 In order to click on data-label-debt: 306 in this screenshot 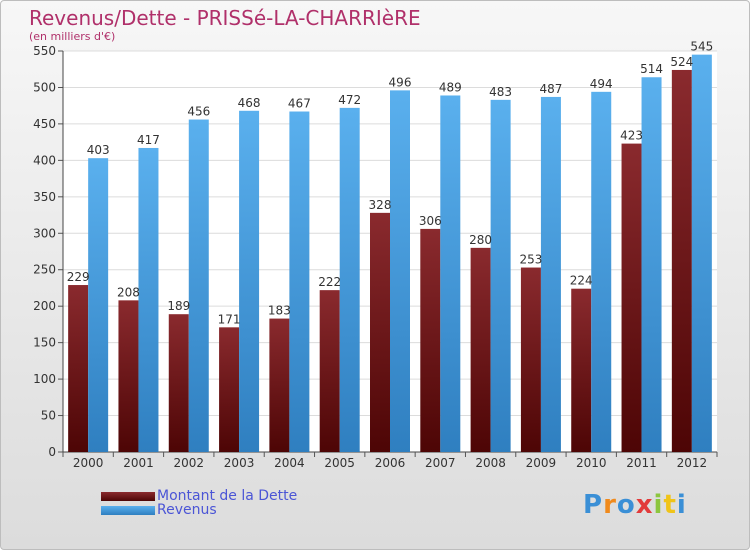, I will do `click(430, 221)`.